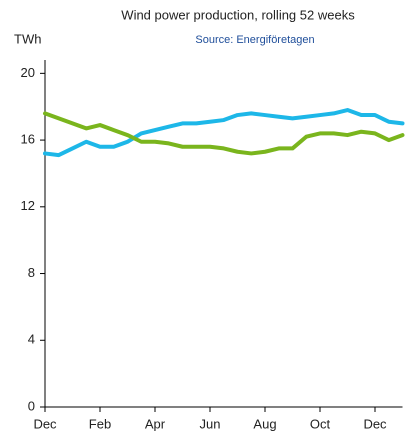  Describe the element at coordinates (28, 139) in the screenshot. I see `y-tick-label: 16` at that location.